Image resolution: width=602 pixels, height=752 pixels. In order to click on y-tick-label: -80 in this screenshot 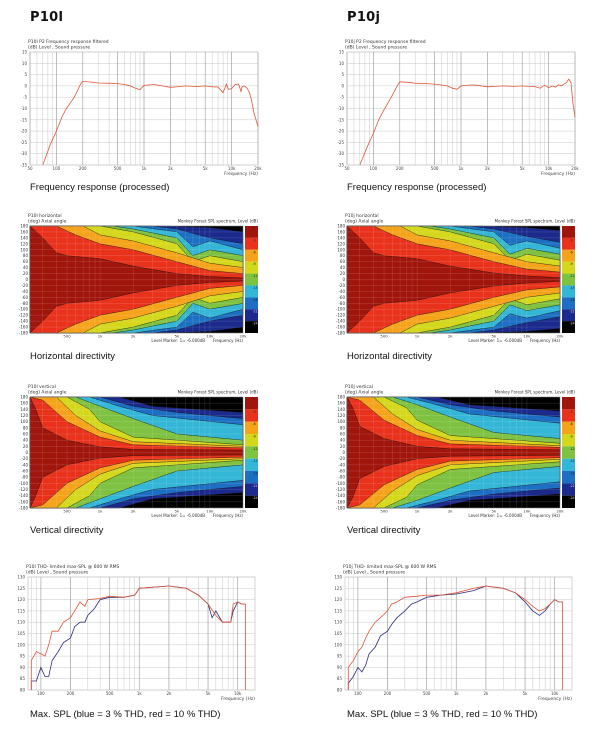, I will do `click(341, 303)`.